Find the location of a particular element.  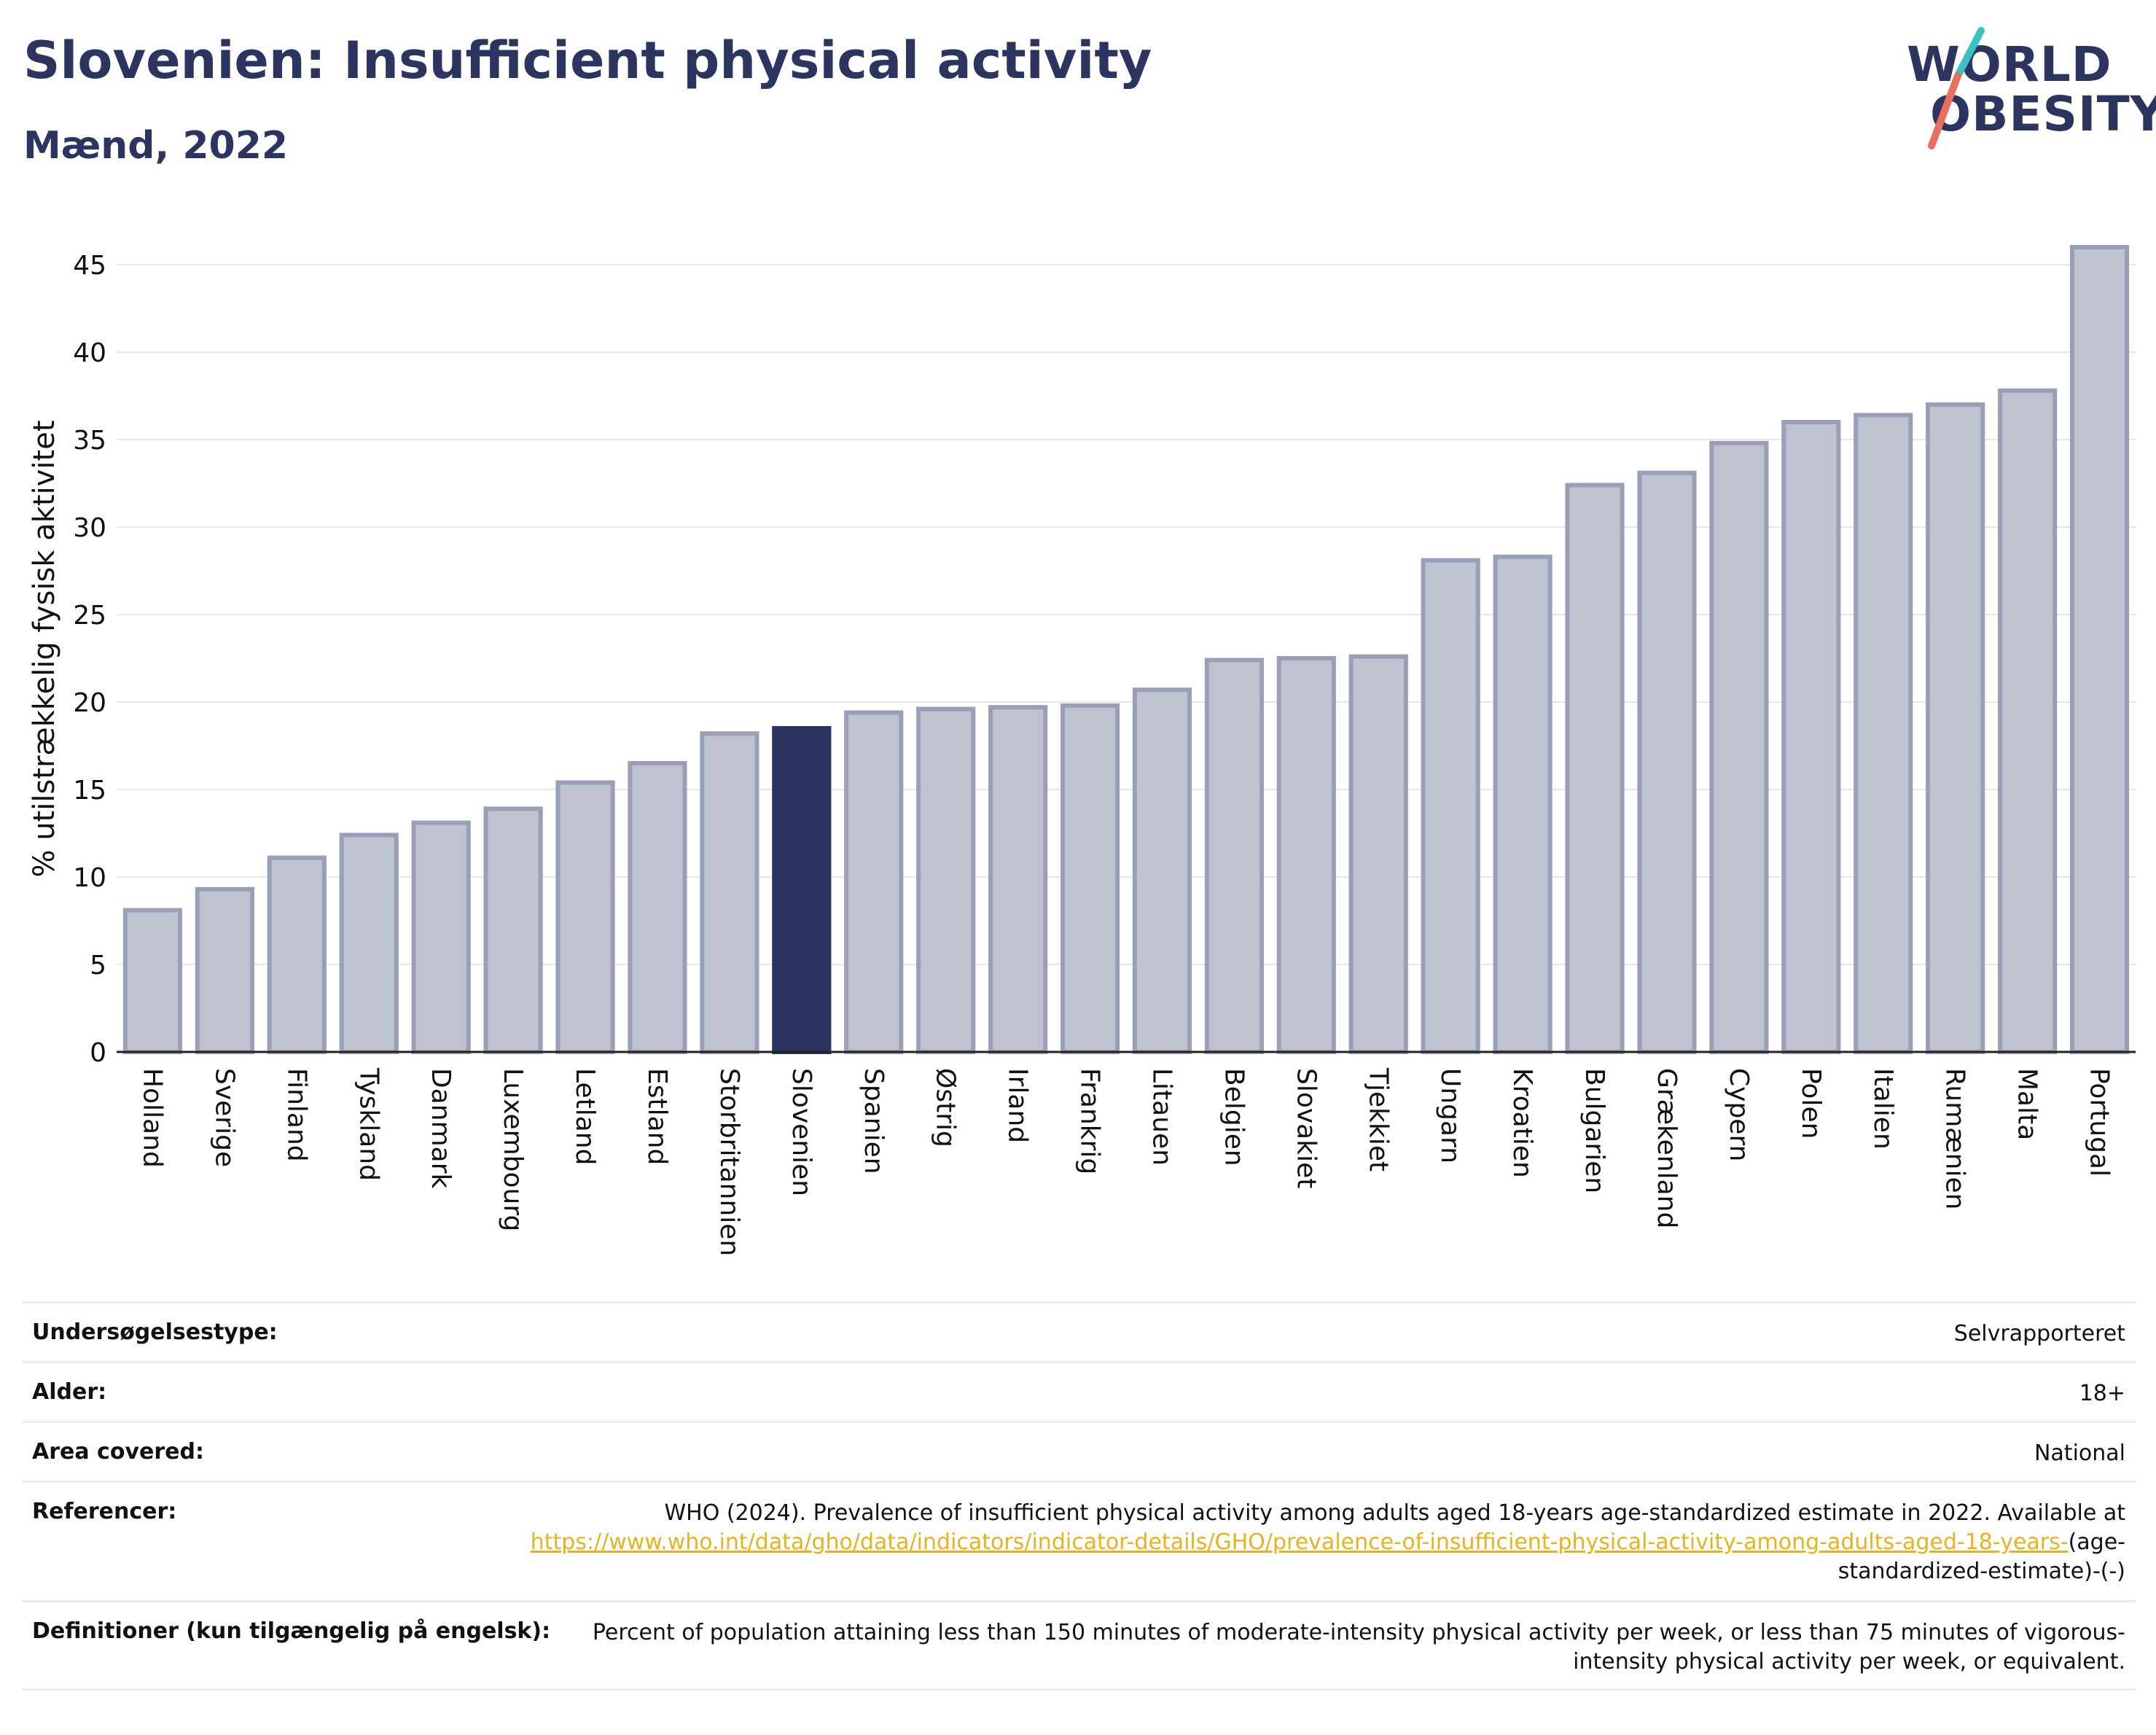

bar-luxembourg is located at coordinates (513, 930).